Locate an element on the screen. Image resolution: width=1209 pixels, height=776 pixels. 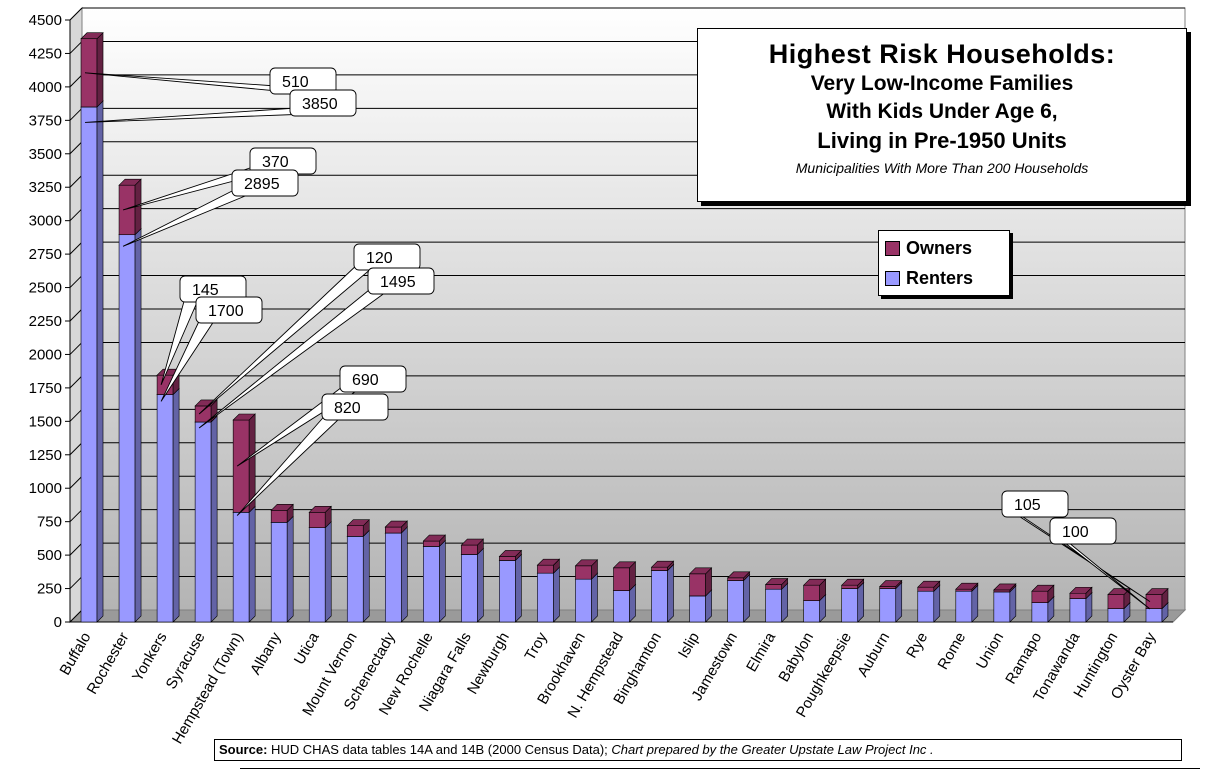
chart-title-line2: Very Low-Income Families is located at coordinates (942, 83).